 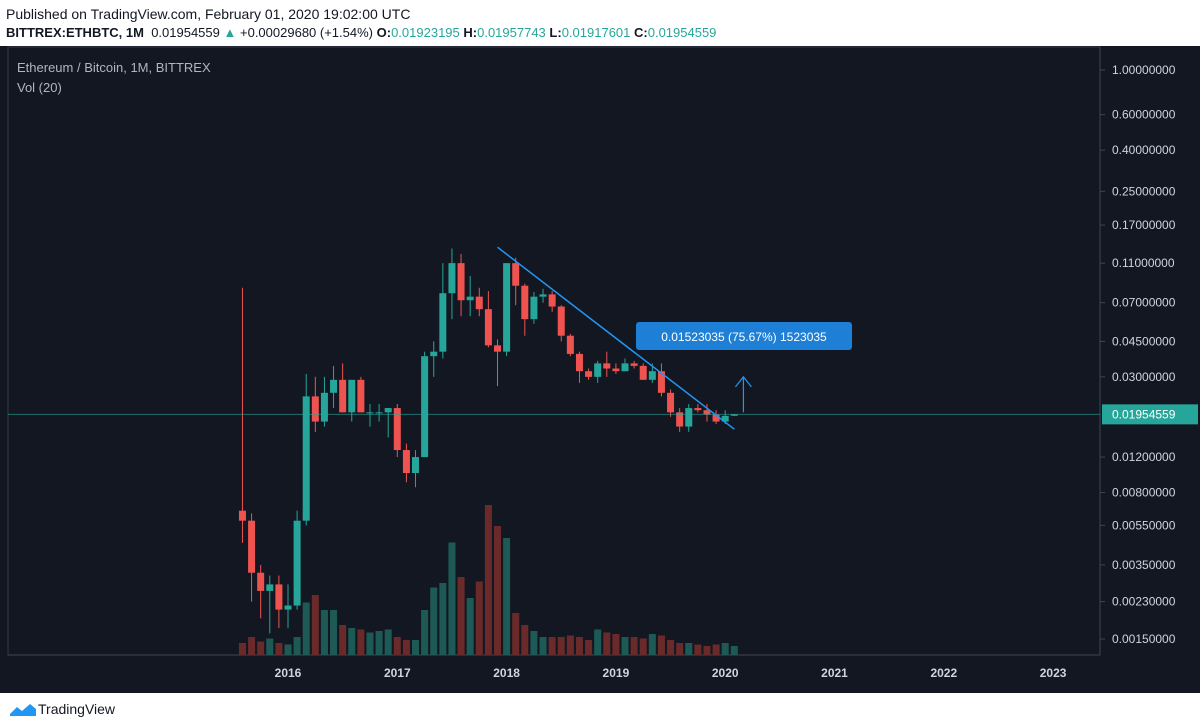 I want to click on close-value: 0.01954559, so click(x=682, y=32).